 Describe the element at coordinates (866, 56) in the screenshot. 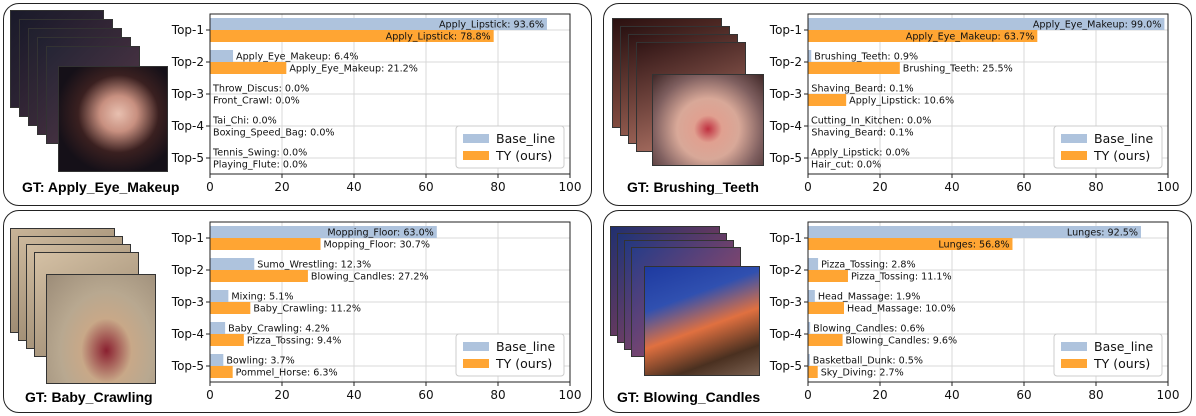

I see `bar-data-label: Brushing_Teeth: 0.9%` at that location.